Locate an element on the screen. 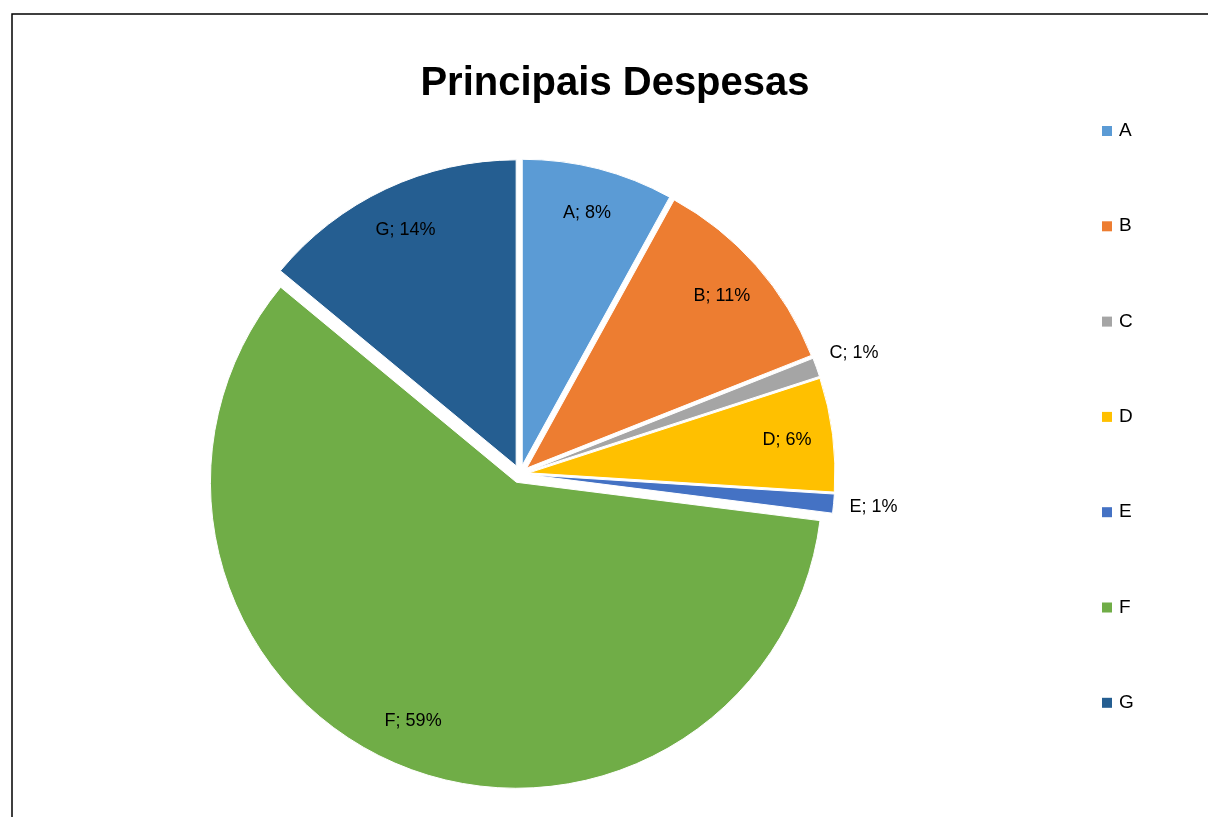 This screenshot has width=1208, height=817. legend-label: A is located at coordinates (1125, 130).